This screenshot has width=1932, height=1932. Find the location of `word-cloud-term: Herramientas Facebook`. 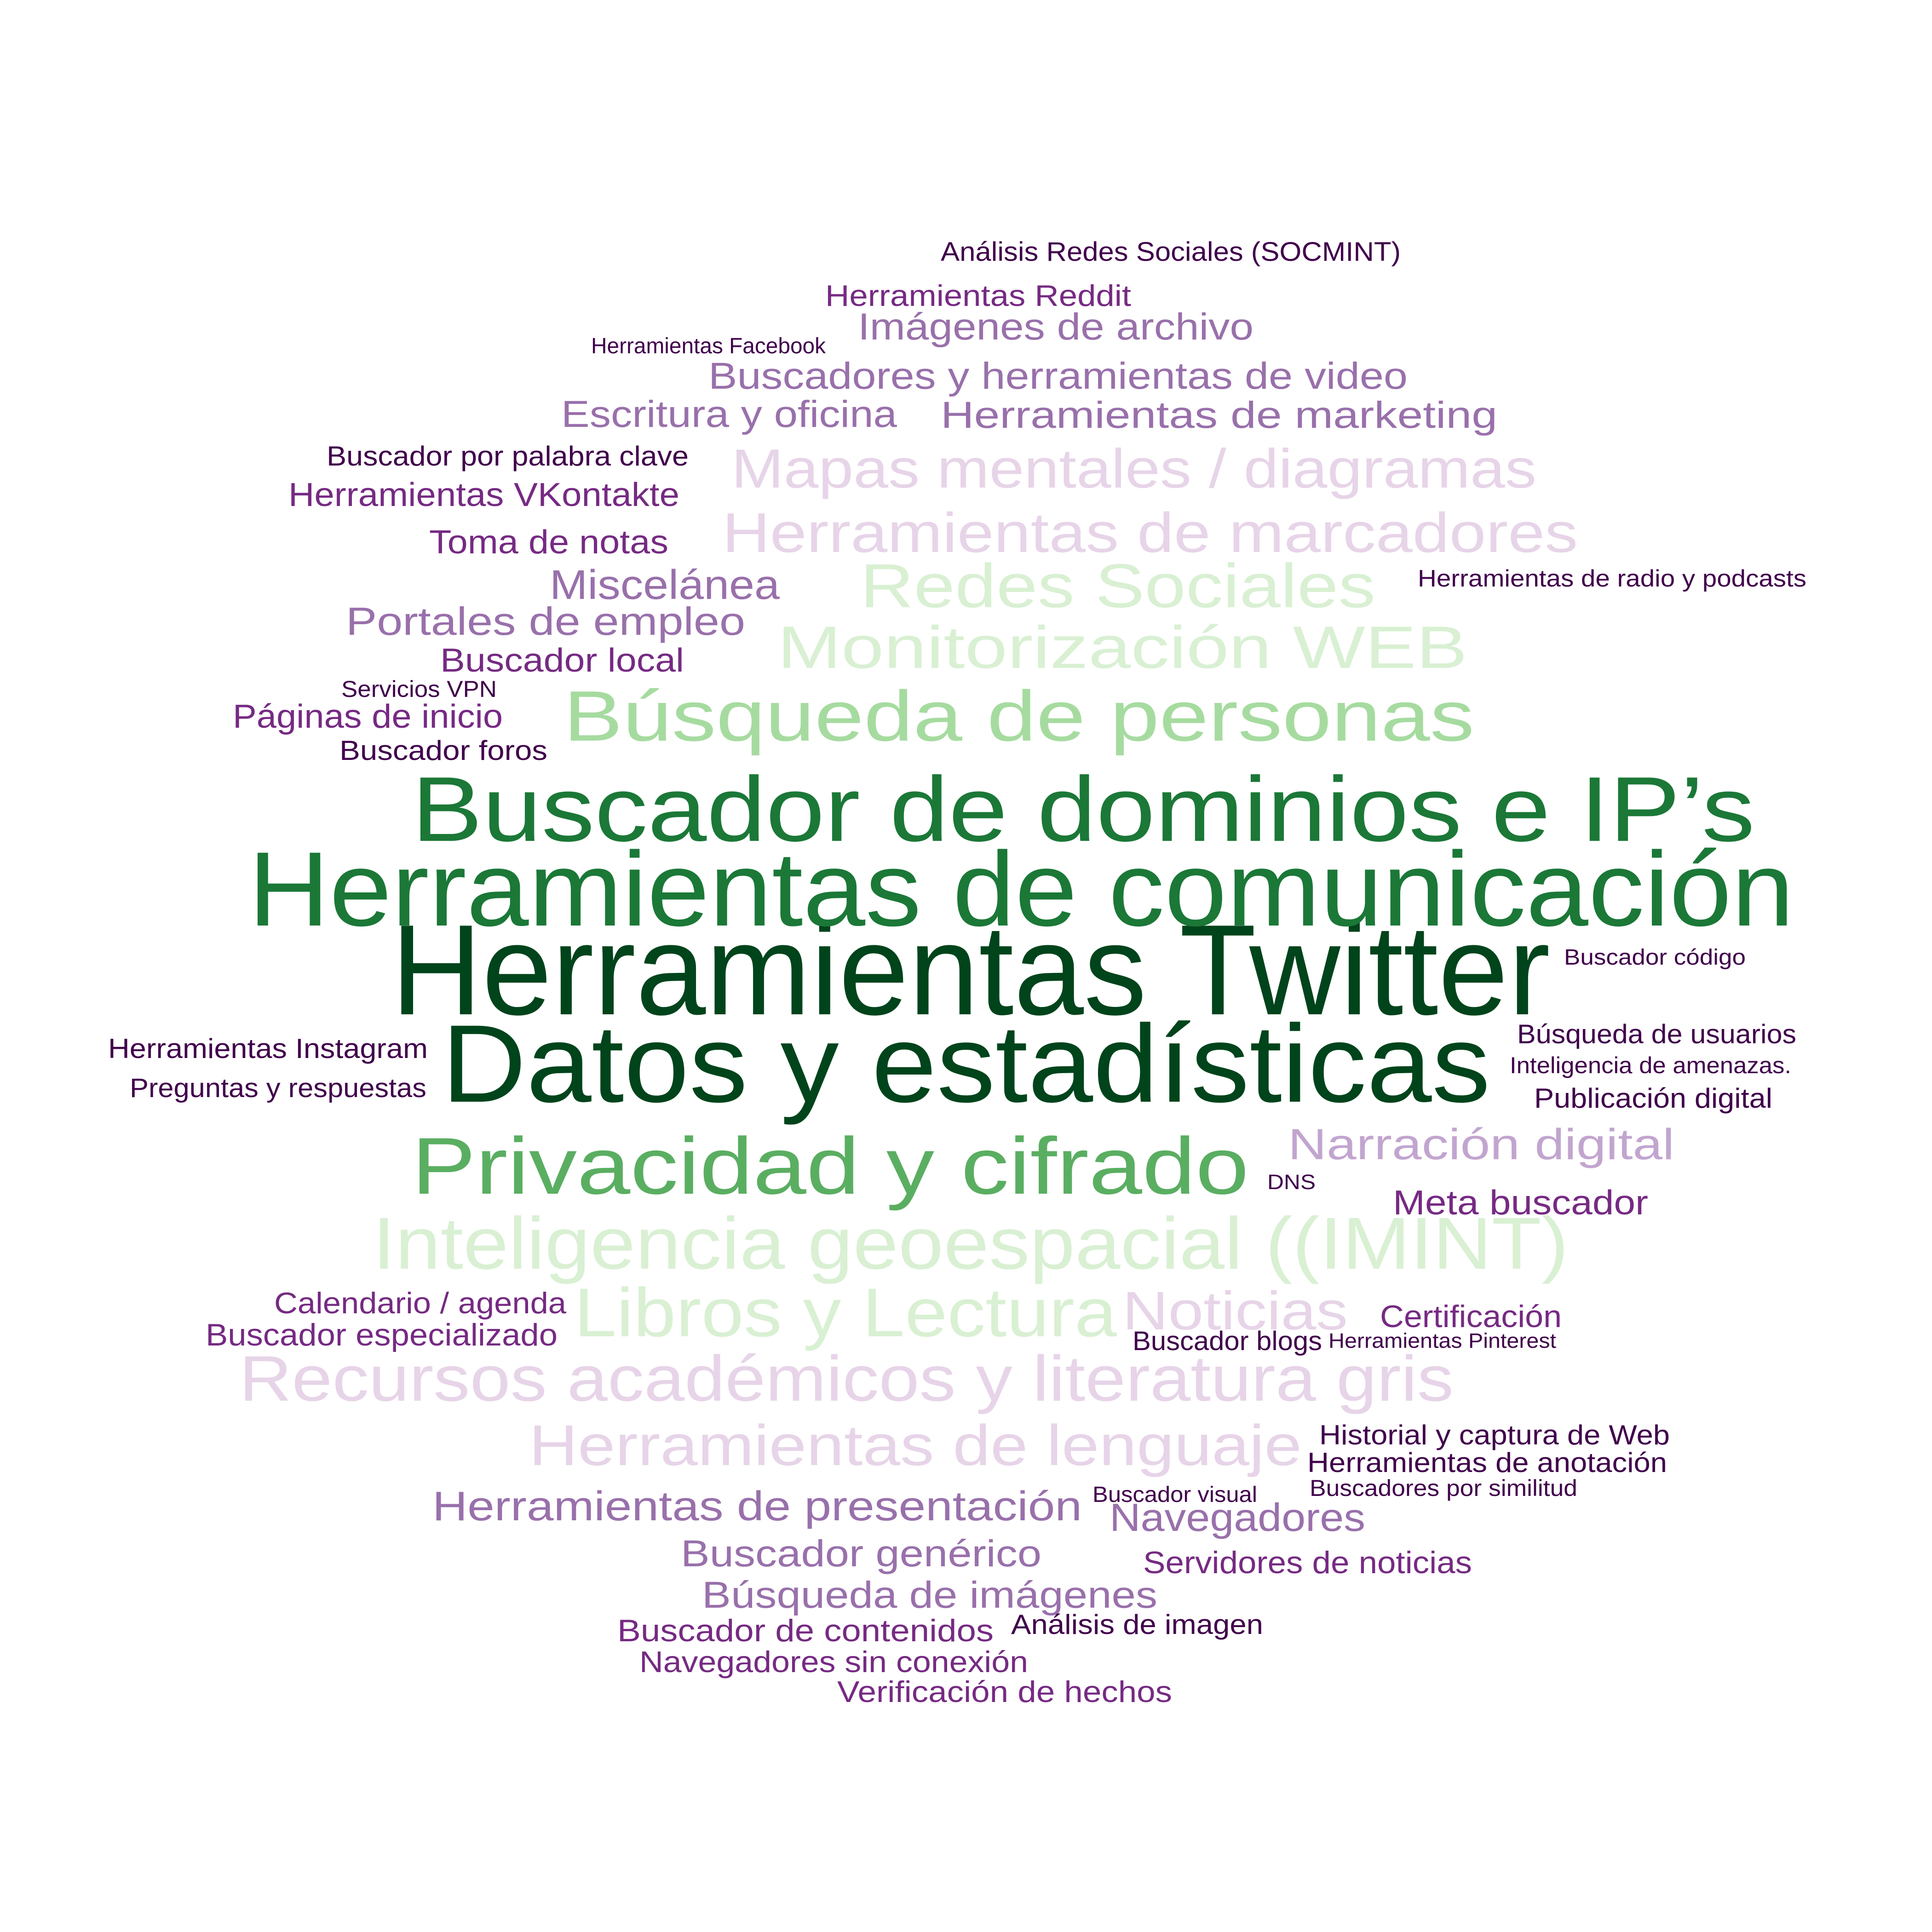

word-cloud-term: Herramientas Facebook is located at coordinates (708, 346).